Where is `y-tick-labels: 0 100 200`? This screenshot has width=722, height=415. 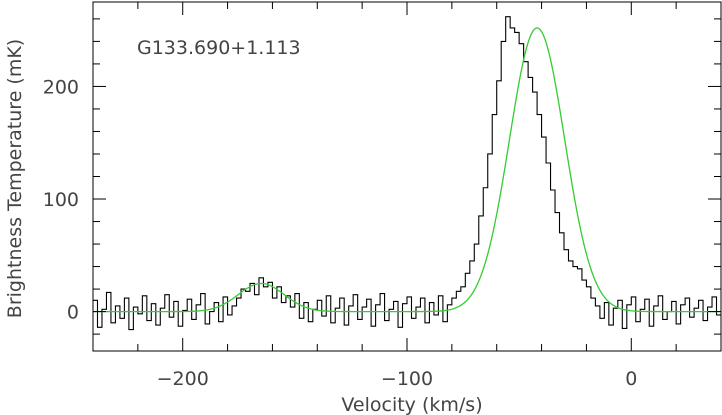
y-tick-labels: 0 100 200 is located at coordinates (61, 199).